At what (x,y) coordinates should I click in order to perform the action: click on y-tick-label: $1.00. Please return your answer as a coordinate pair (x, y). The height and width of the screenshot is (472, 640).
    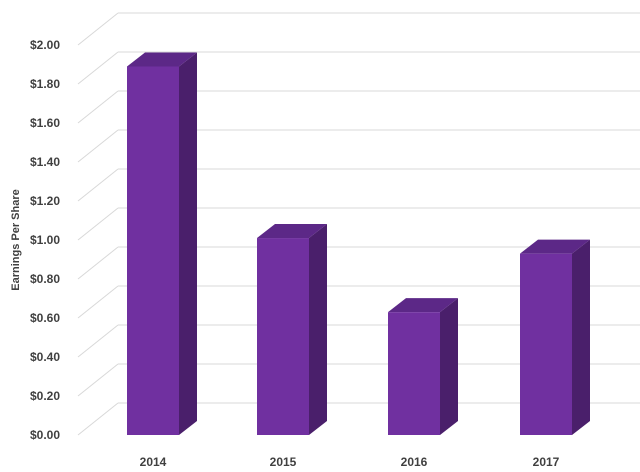
    Looking at the image, I should click on (45, 240).